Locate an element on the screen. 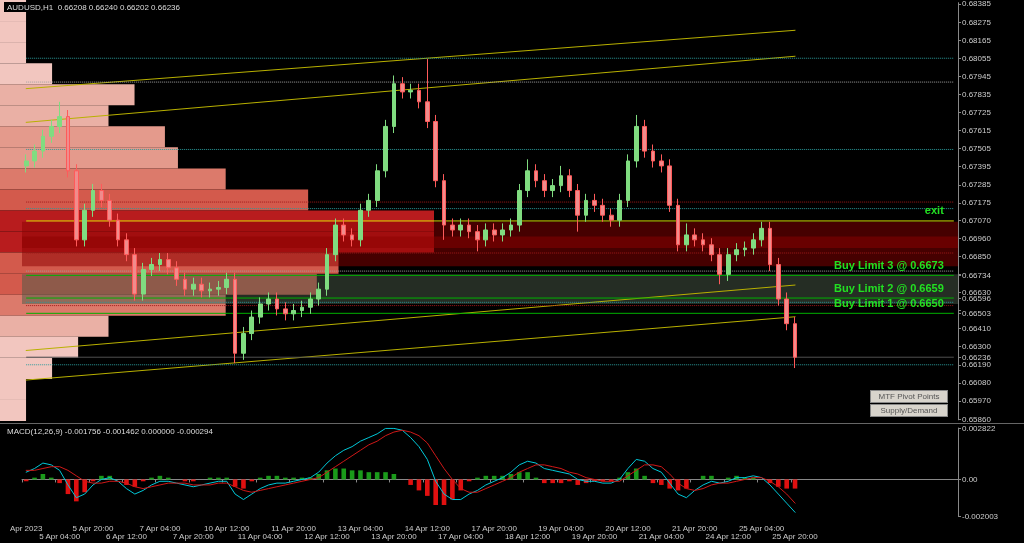 Image resolution: width=1024 pixels, height=543 pixels. y-tick-label: 0.66236 is located at coordinates (977, 357).